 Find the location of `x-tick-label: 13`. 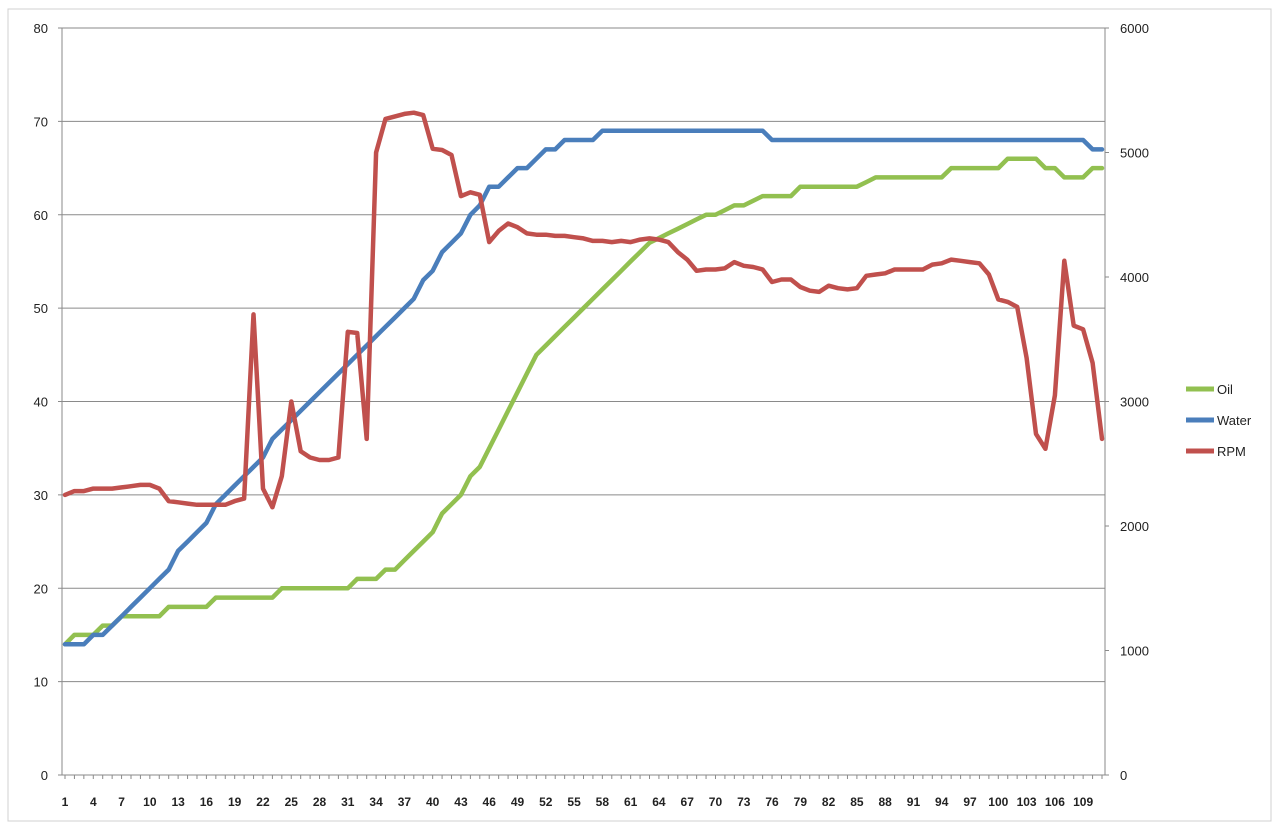

x-tick-label: 13 is located at coordinates (178, 802).